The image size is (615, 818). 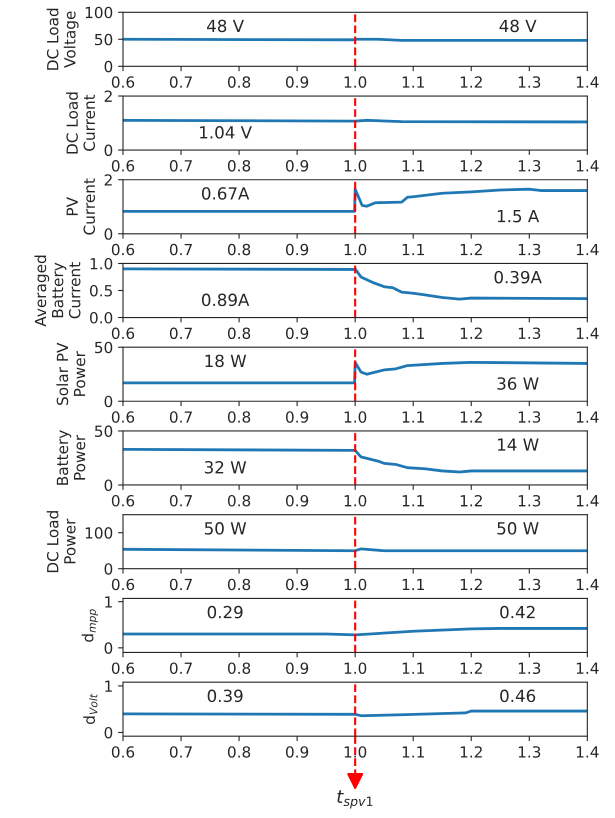 I want to click on y-tick-label: 1, so click(x=108, y=602).